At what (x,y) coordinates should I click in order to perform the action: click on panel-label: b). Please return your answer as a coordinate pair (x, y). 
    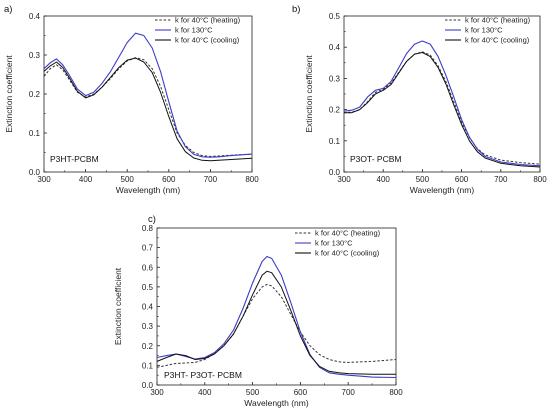
    Looking at the image, I should click on (296, 9).